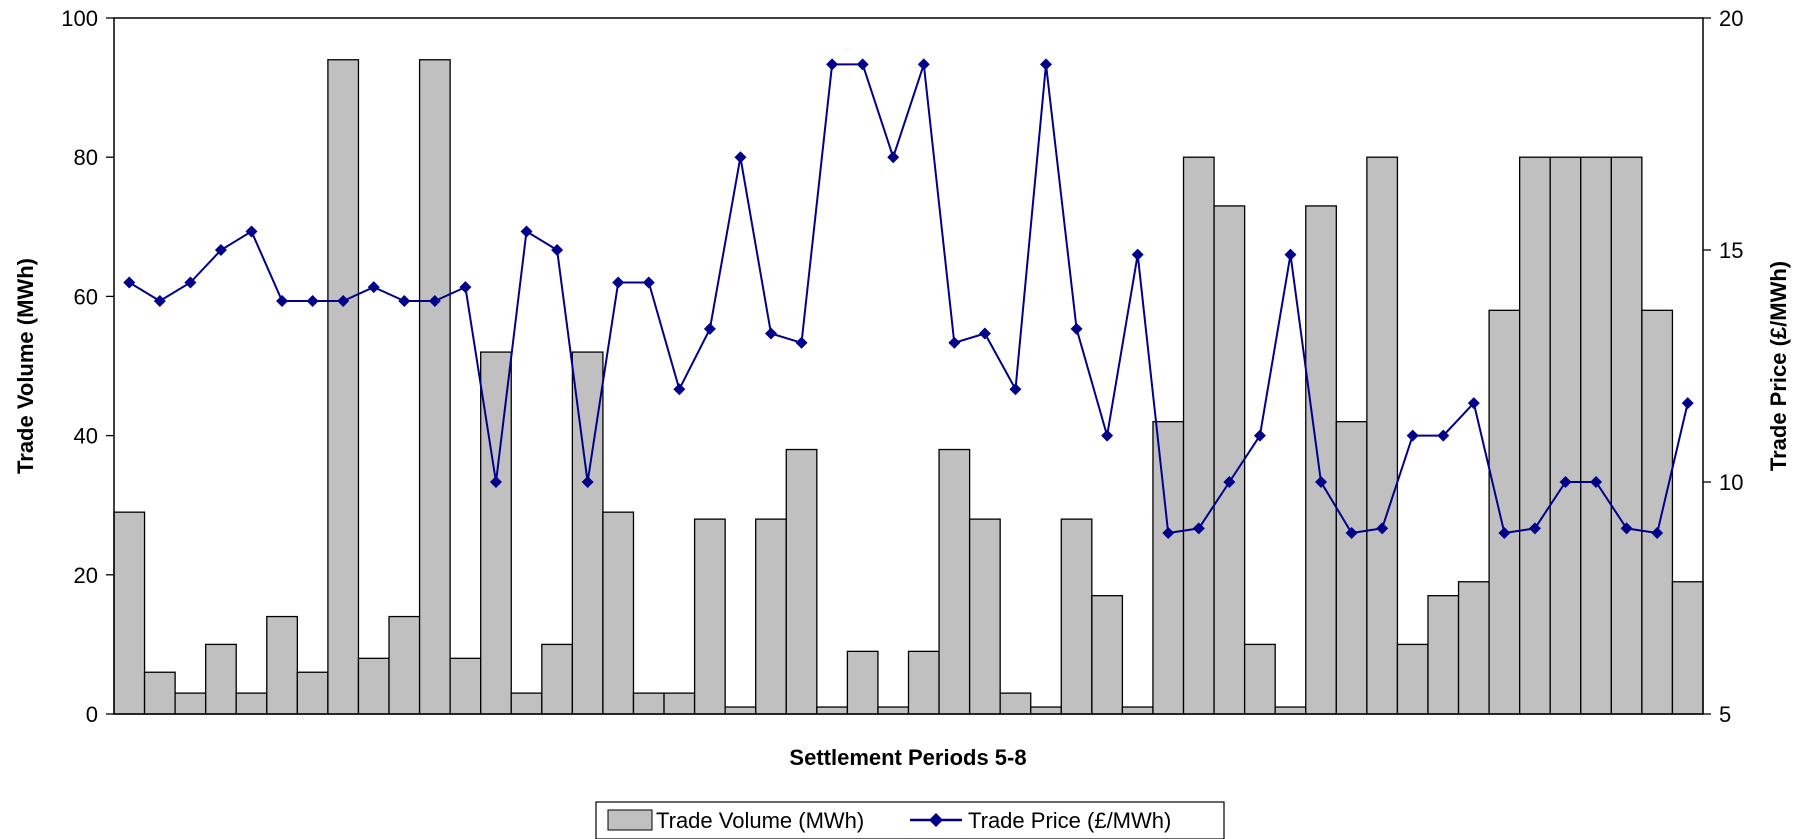 Image resolution: width=1796 pixels, height=839 pixels. I want to click on right-tick-label: 15, so click(1731, 250).